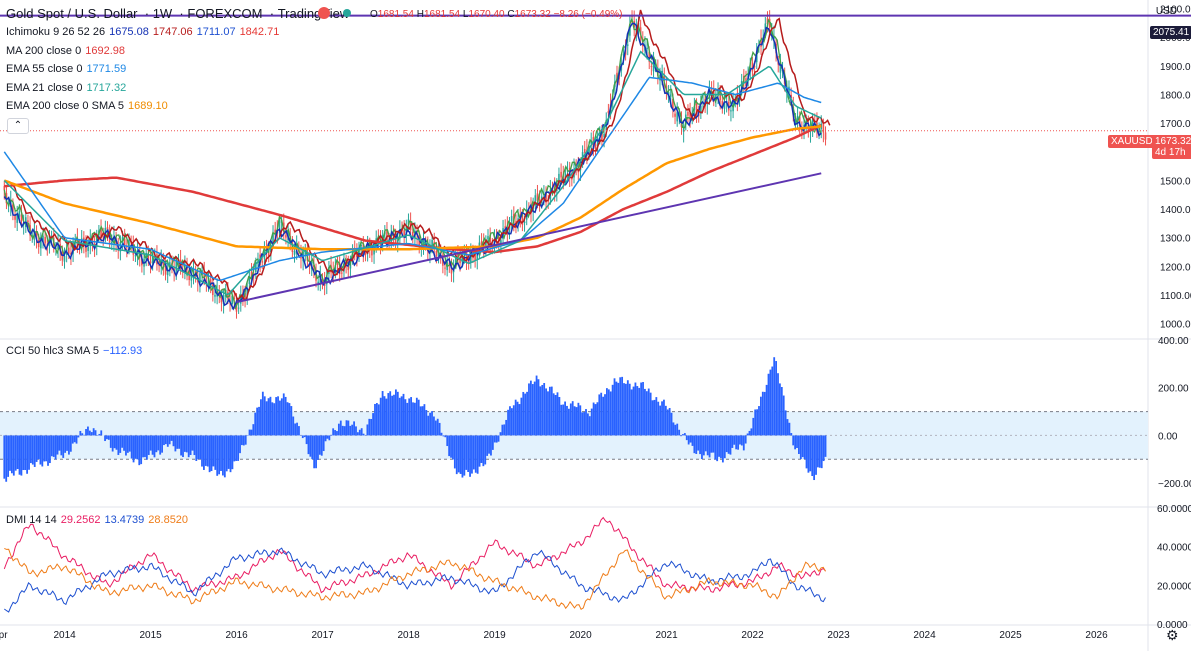 The image size is (1191, 651). Describe the element at coordinates (347, 13) in the screenshot. I see `live-status-icon` at that location.